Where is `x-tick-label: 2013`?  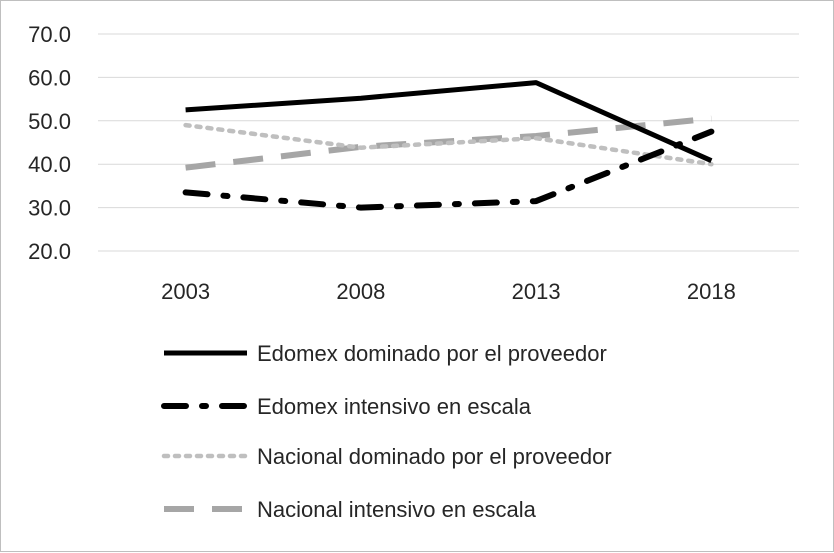
x-tick-label: 2013 is located at coordinates (536, 291).